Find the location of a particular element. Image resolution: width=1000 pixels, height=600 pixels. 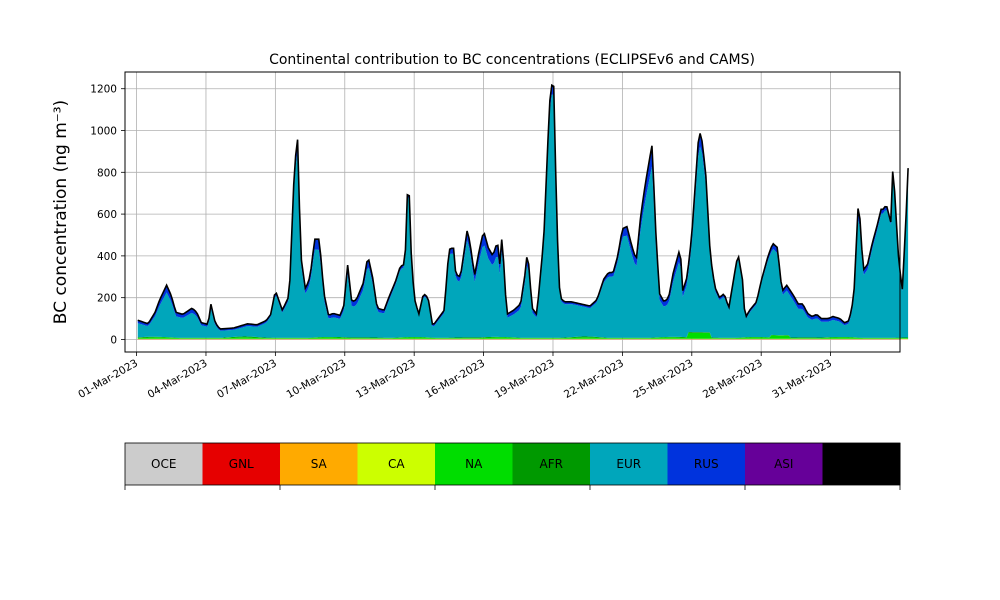

legend-swatch-gnl is located at coordinates (241, 464).